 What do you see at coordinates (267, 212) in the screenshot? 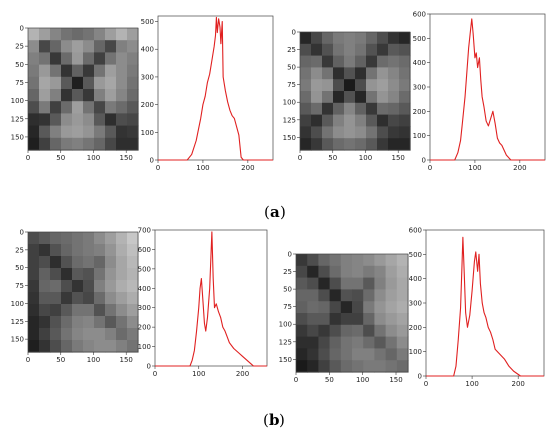
I see `caption-a-open: (` at bounding box center [267, 212].